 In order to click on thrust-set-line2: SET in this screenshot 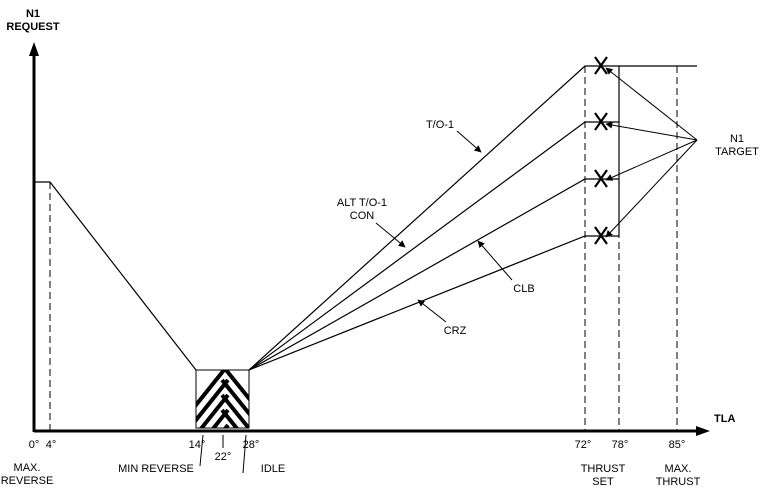, I will do `click(603, 482)`.